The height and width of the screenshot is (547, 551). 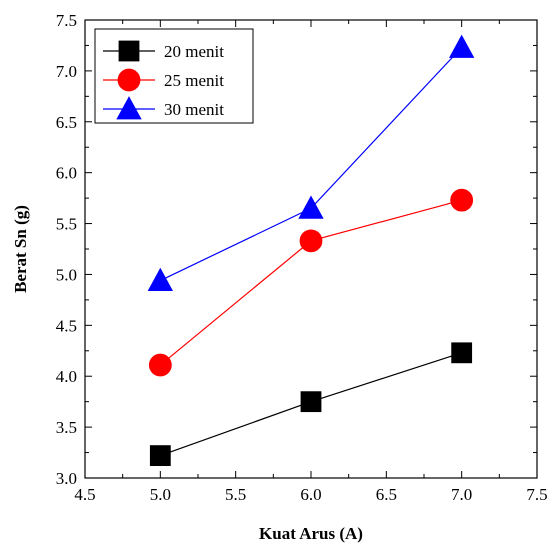 I want to click on y-tick-label: 6.5, so click(x=66, y=122).